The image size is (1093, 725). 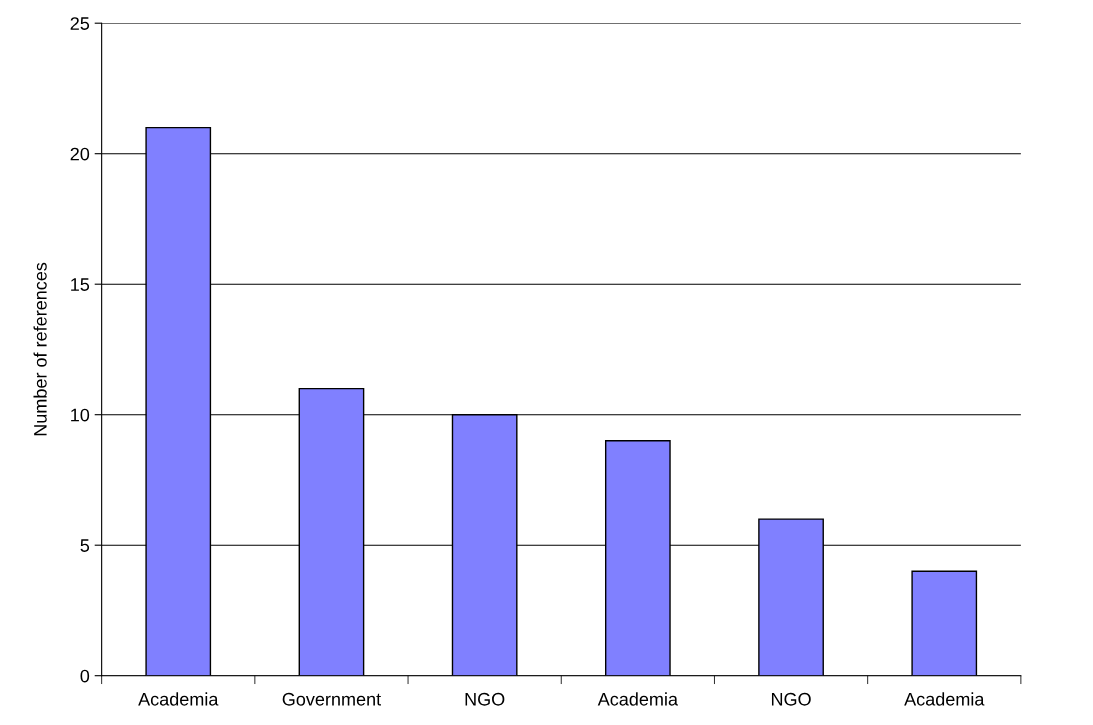 What do you see at coordinates (85, 545) in the screenshot?
I see `y-tick-label: 5` at bounding box center [85, 545].